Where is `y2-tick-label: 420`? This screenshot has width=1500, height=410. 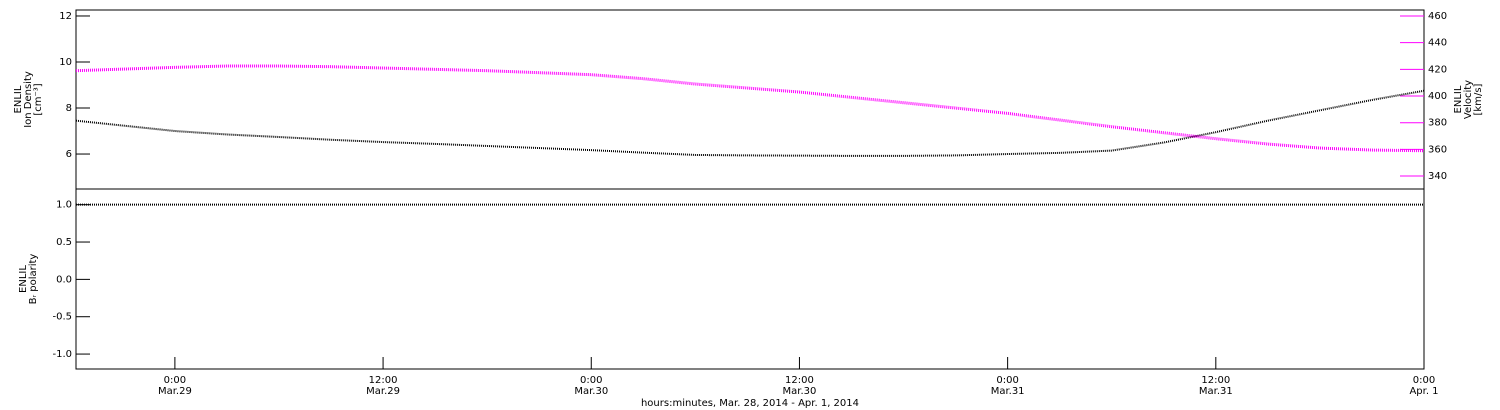
y2-tick-label: 420 is located at coordinates (1437, 69).